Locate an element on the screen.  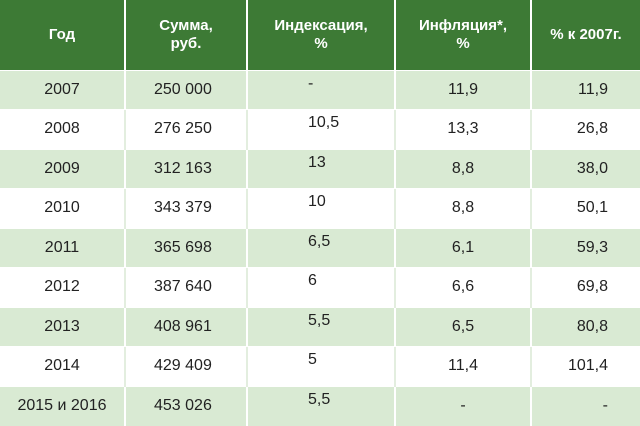
cell-year: 2014 is located at coordinates (63, 366).